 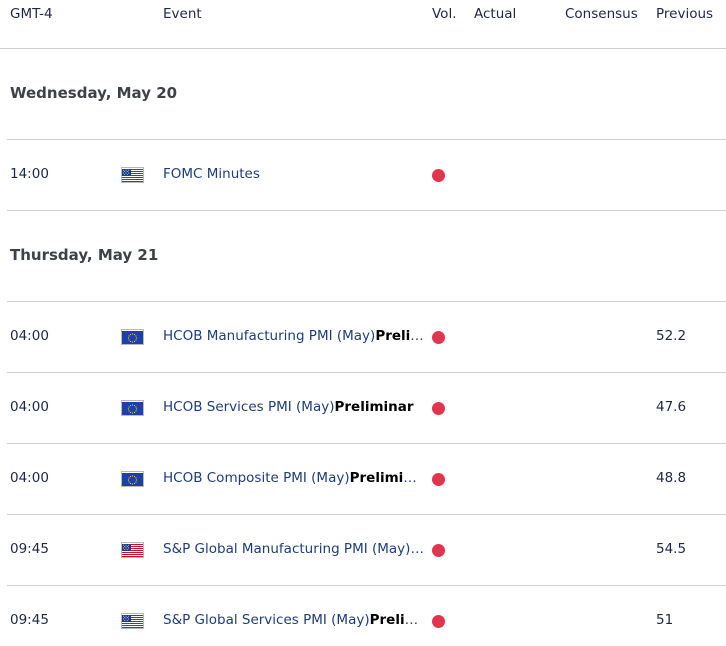 What do you see at coordinates (287, 549) in the screenshot?
I see `event-name: S&P Global Manufacturing PMI (May)` at bounding box center [287, 549].